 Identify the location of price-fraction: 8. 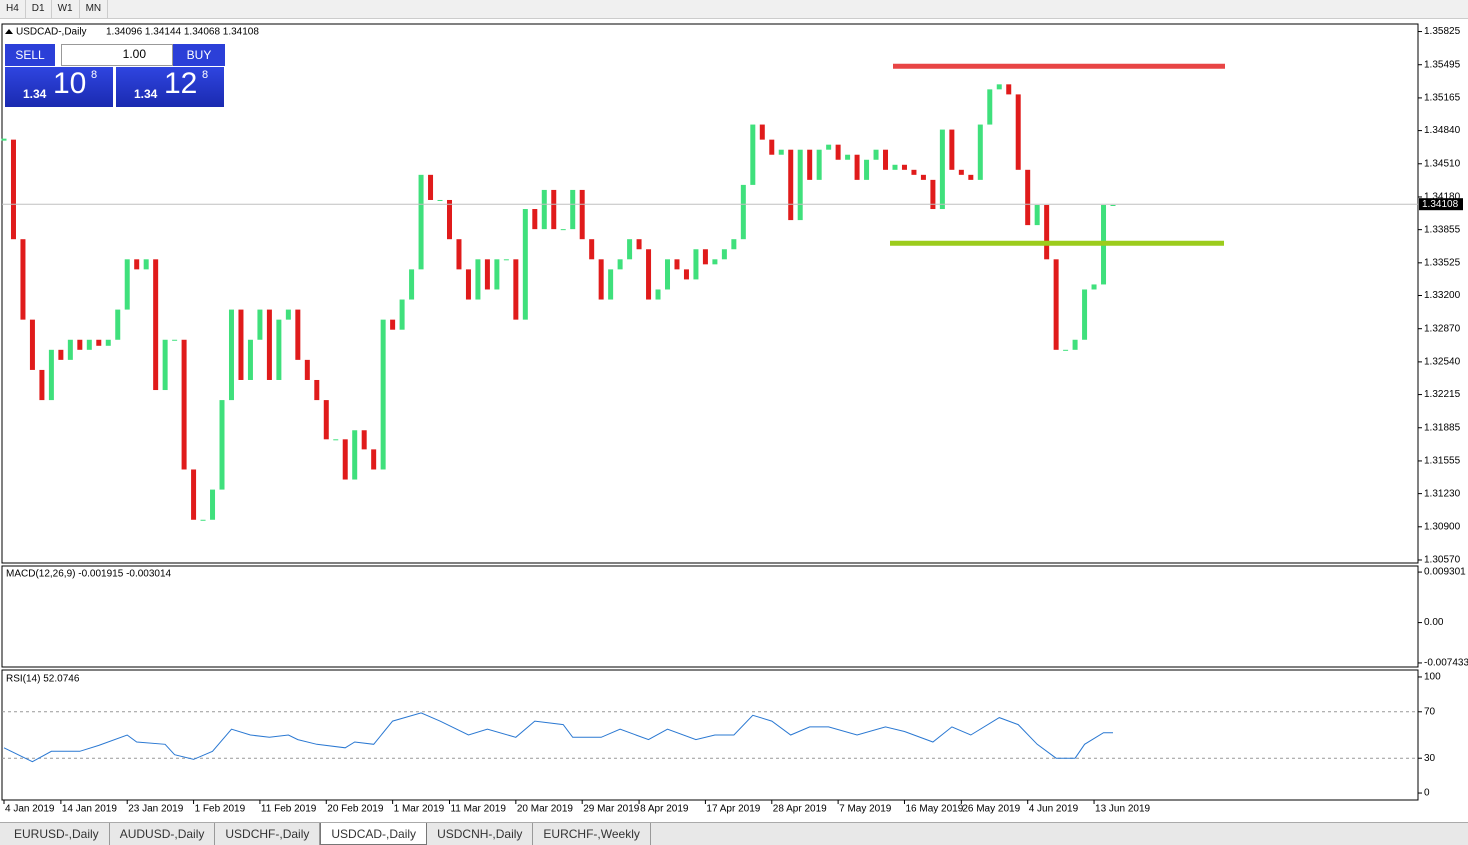
(205, 75).